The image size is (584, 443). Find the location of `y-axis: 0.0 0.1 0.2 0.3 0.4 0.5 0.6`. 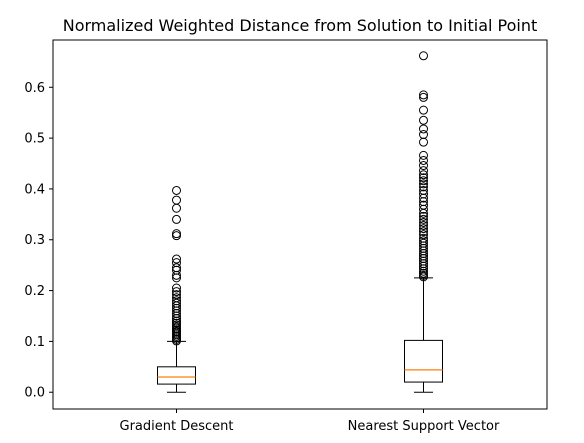

y-axis: 0.0 0.1 0.2 0.3 0.4 0.5 0.6 is located at coordinates (38, 241).